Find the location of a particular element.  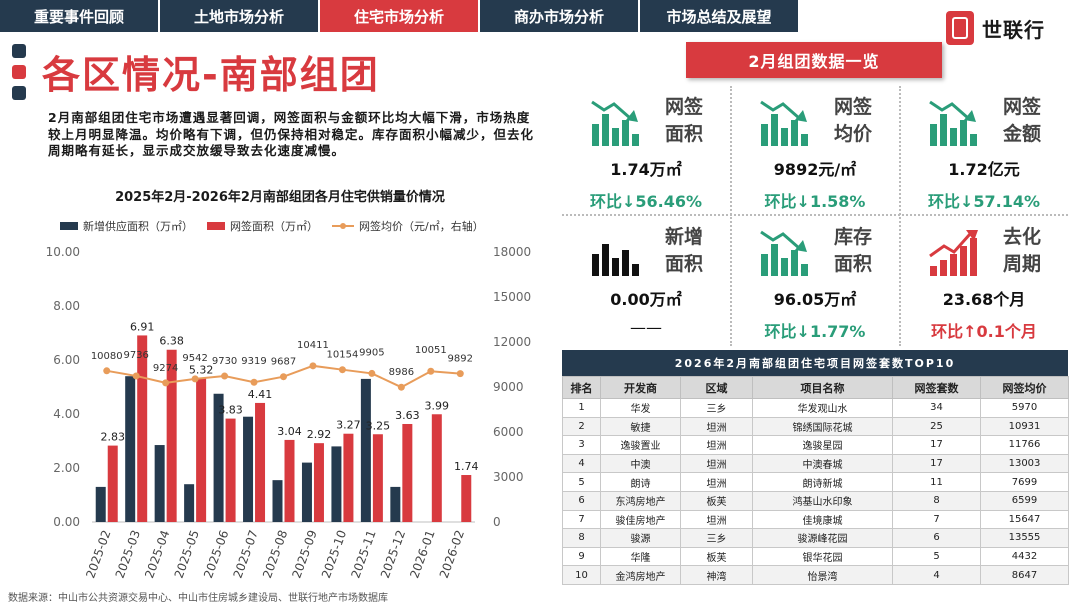

price-data-label: 10080 is located at coordinates (107, 356).